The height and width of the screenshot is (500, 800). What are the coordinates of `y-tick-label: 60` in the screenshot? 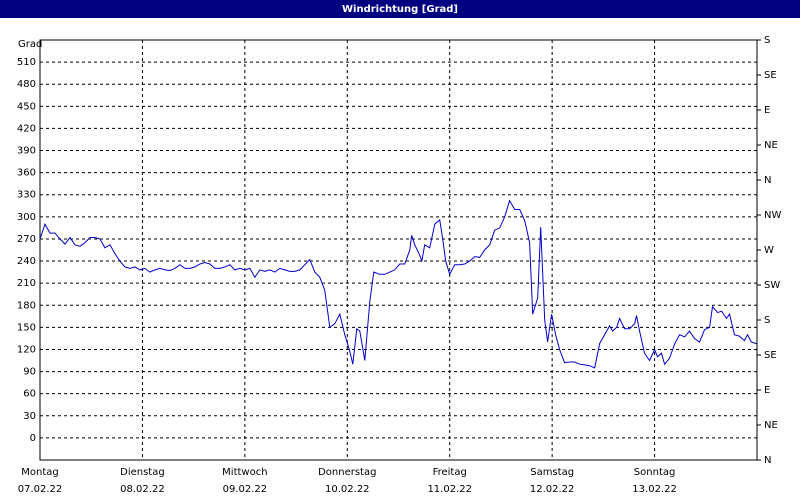 It's located at (29, 394).